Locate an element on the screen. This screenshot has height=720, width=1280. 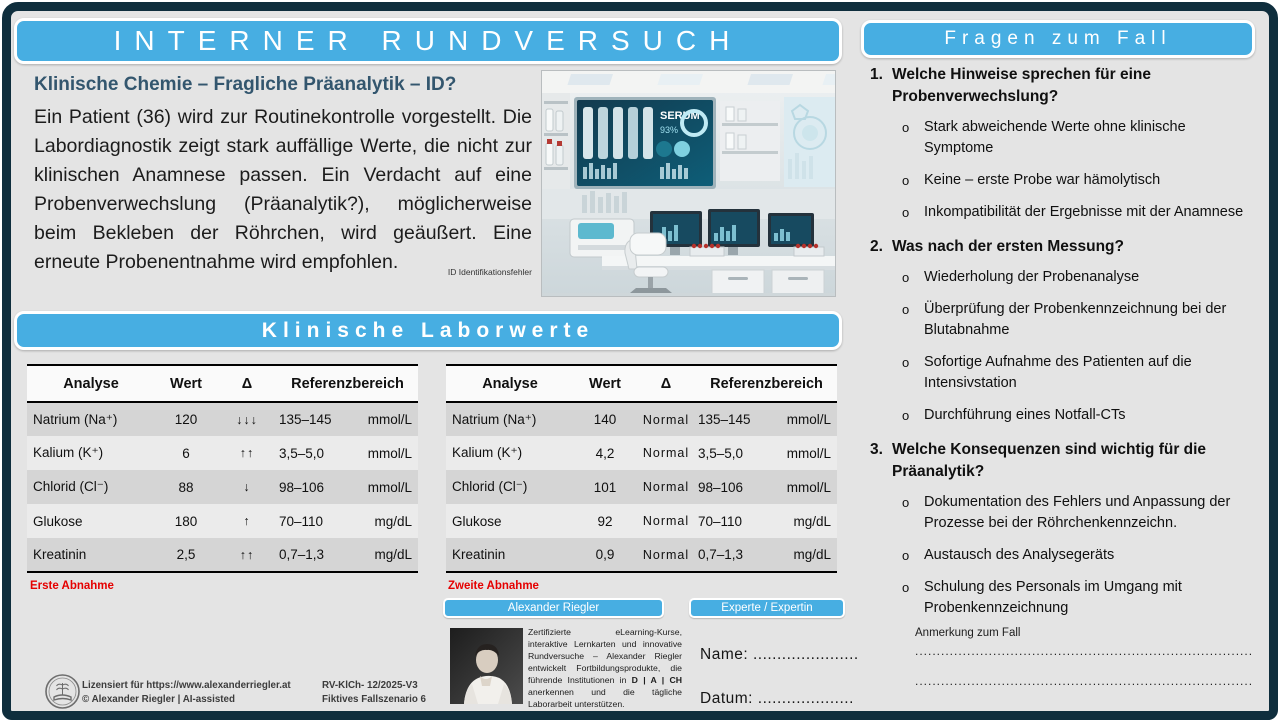
seal-icon is located at coordinates (62, 691).